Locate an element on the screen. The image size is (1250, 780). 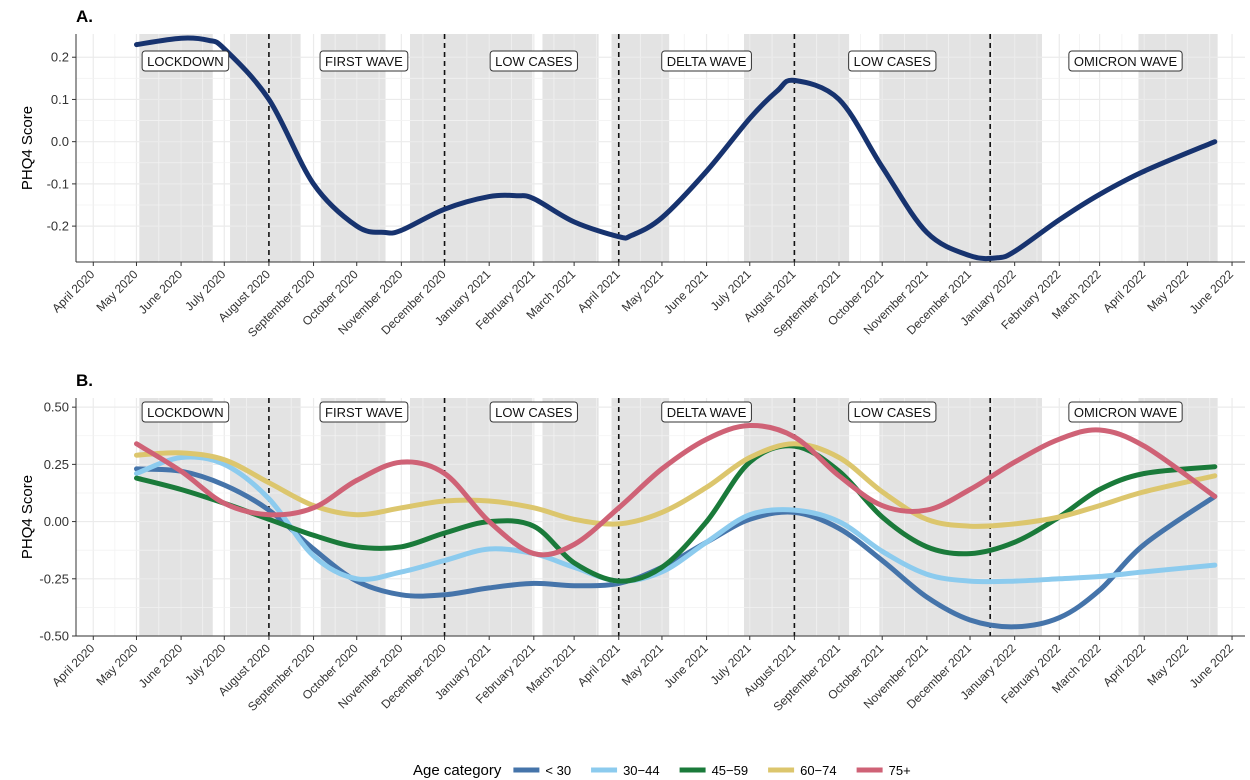
panel-a-letter: A. is located at coordinates (84, 16).